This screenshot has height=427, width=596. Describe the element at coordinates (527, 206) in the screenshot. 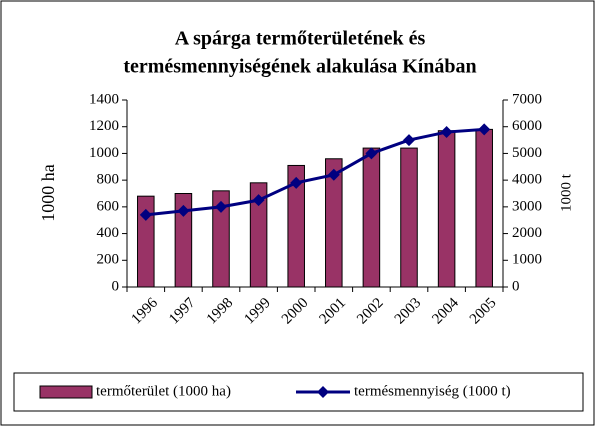

I see `y2-tick-label: 3000` at that location.